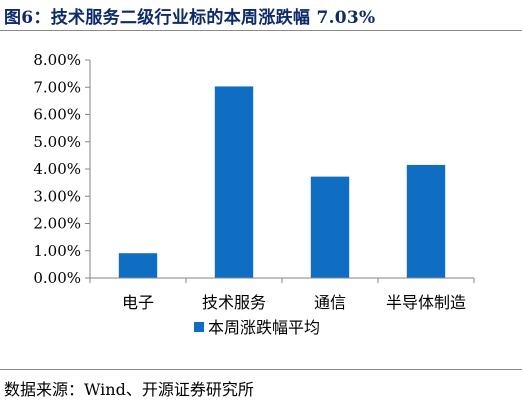 The width and height of the screenshot is (522, 405). What do you see at coordinates (282, 294) in the screenshot?
I see `x-axis: 电子 技术服务 通信 半导体制造` at bounding box center [282, 294].